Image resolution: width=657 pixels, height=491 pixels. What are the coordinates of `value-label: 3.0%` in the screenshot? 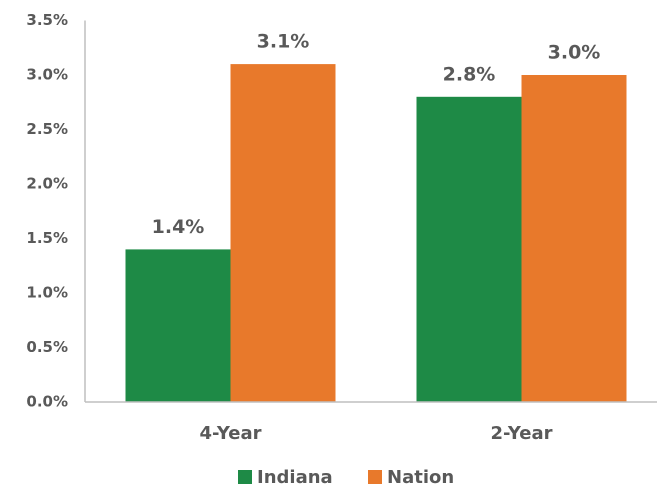 It's located at (574, 53).